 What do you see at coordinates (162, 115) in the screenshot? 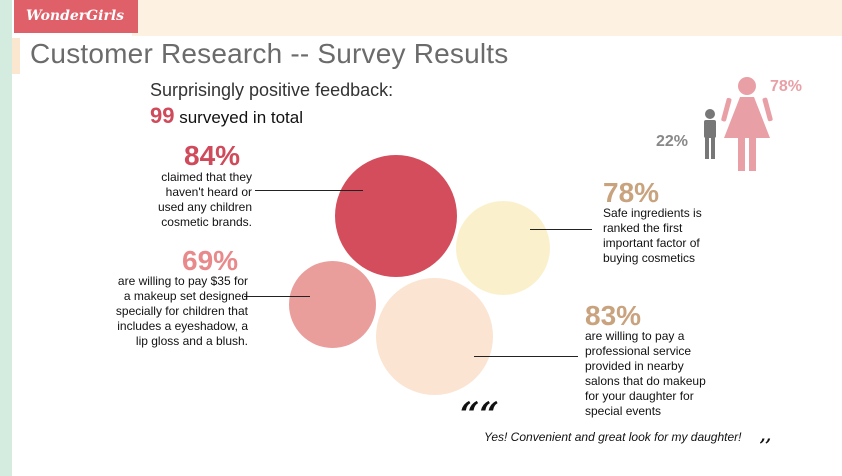
I see `total-number: 99` at bounding box center [162, 115].